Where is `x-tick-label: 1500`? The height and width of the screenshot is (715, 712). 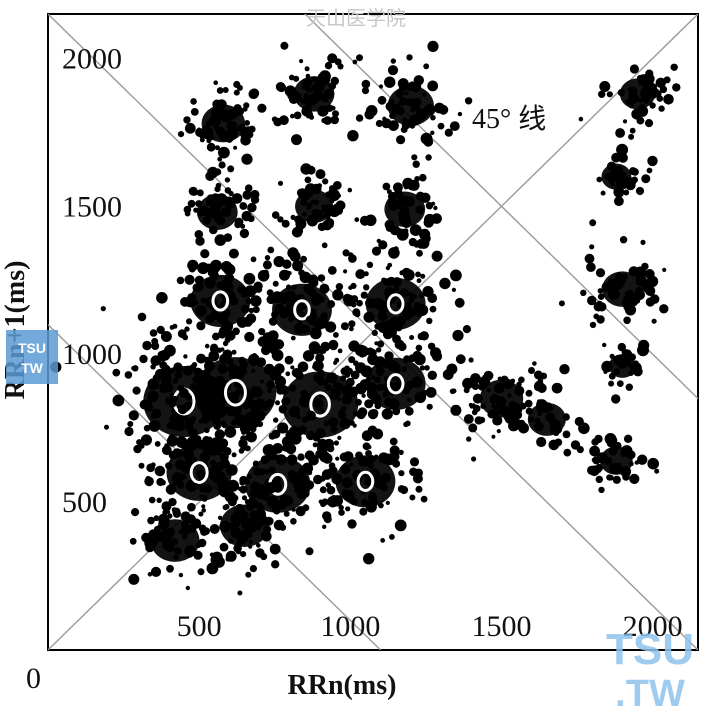 x-tick-label: 1500 is located at coordinates (501, 626).